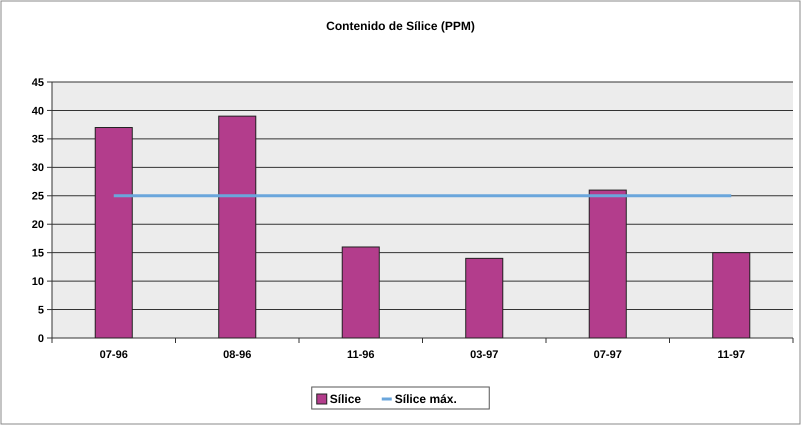  I want to click on y-tick-label: 35, so click(38, 140).